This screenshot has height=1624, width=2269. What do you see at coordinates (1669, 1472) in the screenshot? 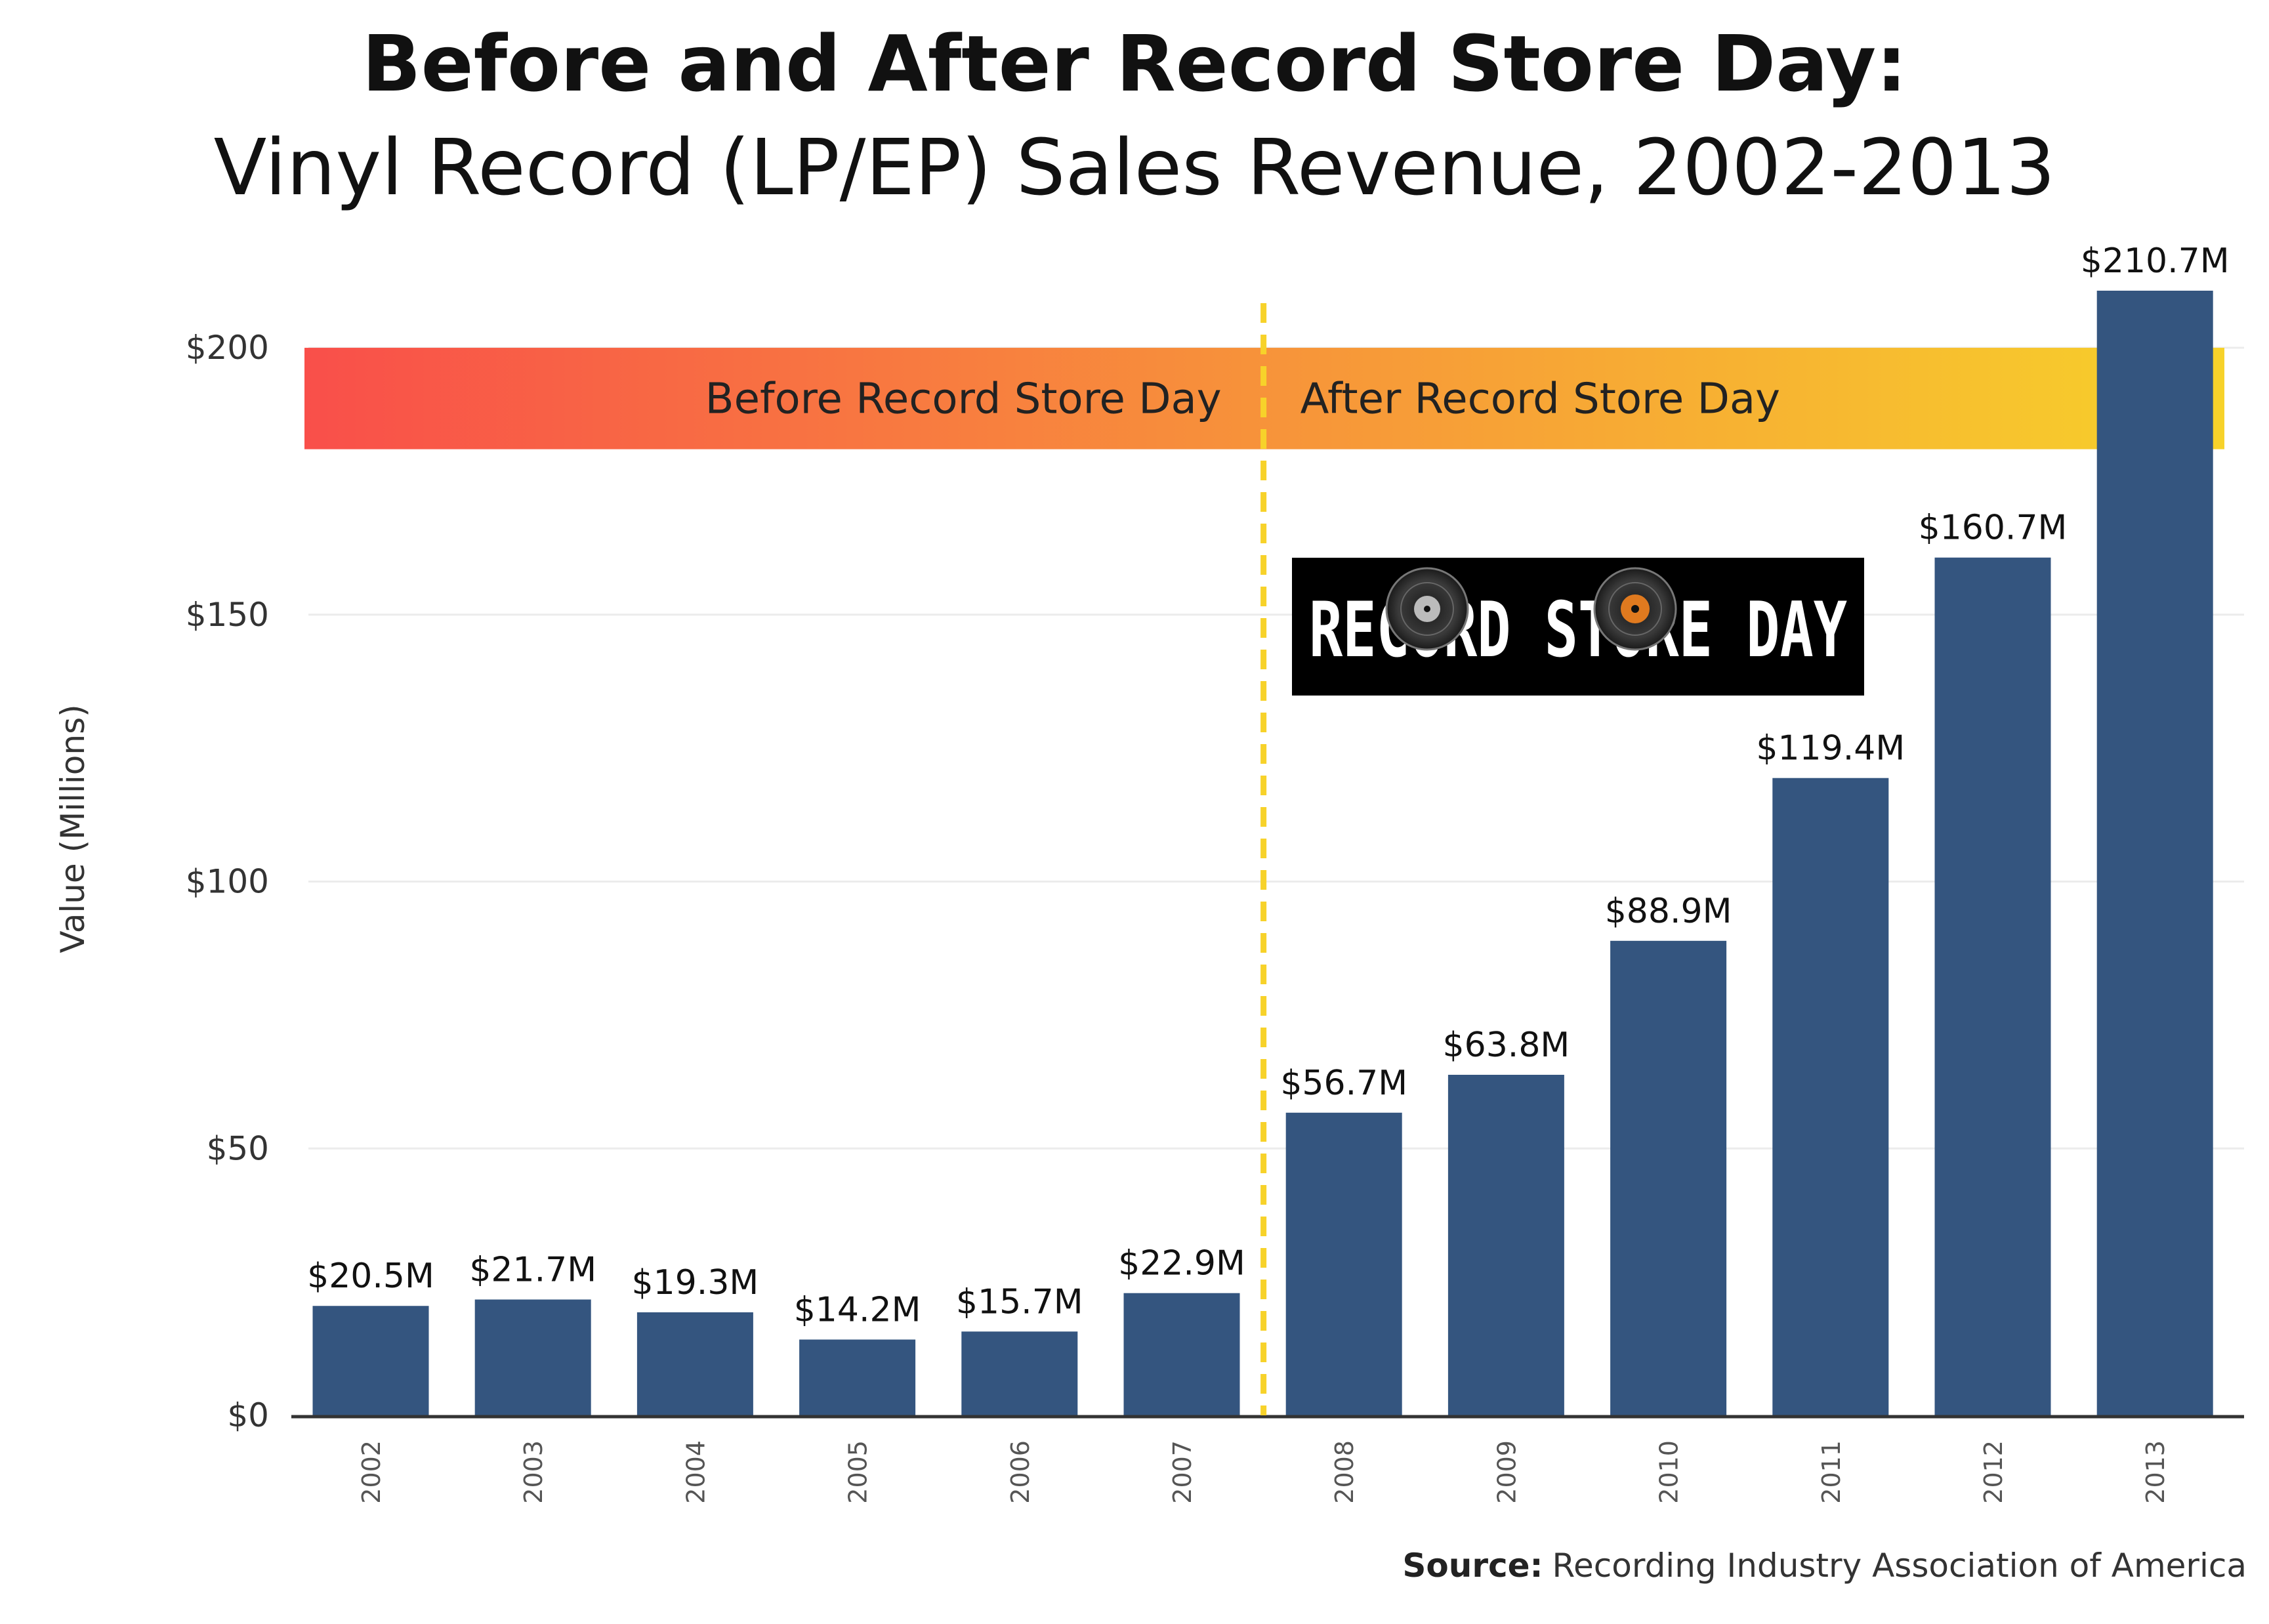
I see `x-tick-label-2010: 2010` at bounding box center [1669, 1472].